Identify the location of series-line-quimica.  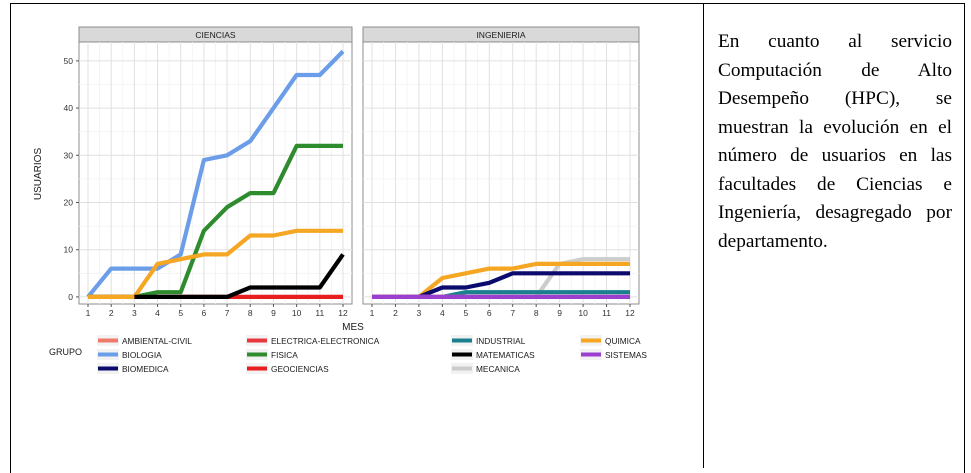
(215, 263).